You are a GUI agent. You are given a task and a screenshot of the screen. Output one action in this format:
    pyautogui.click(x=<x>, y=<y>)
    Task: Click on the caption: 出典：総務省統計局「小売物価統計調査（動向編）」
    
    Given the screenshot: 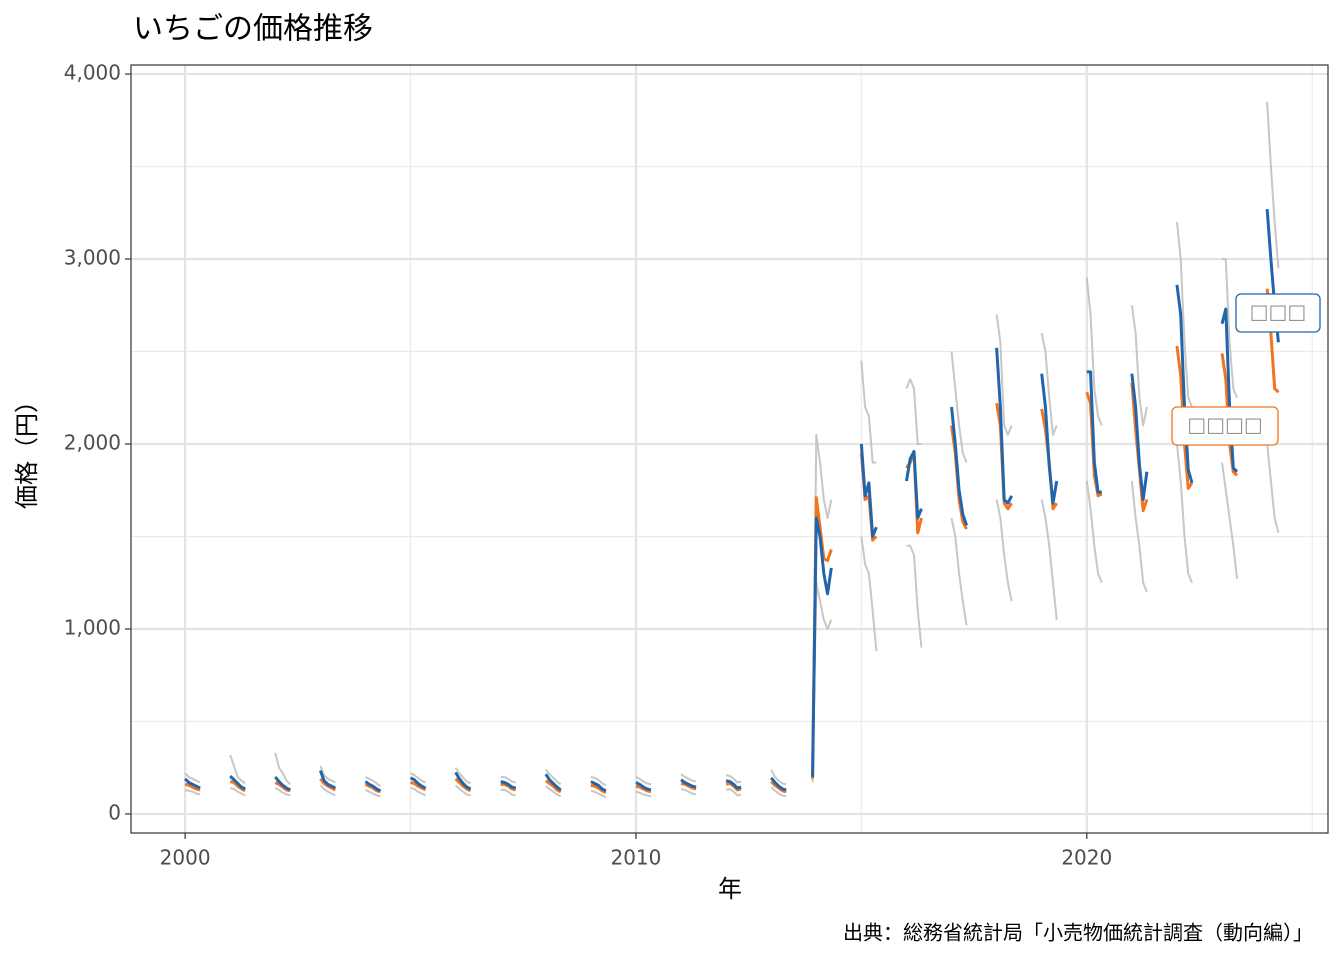 What is the action you would take?
    pyautogui.click(x=1078, y=933)
    